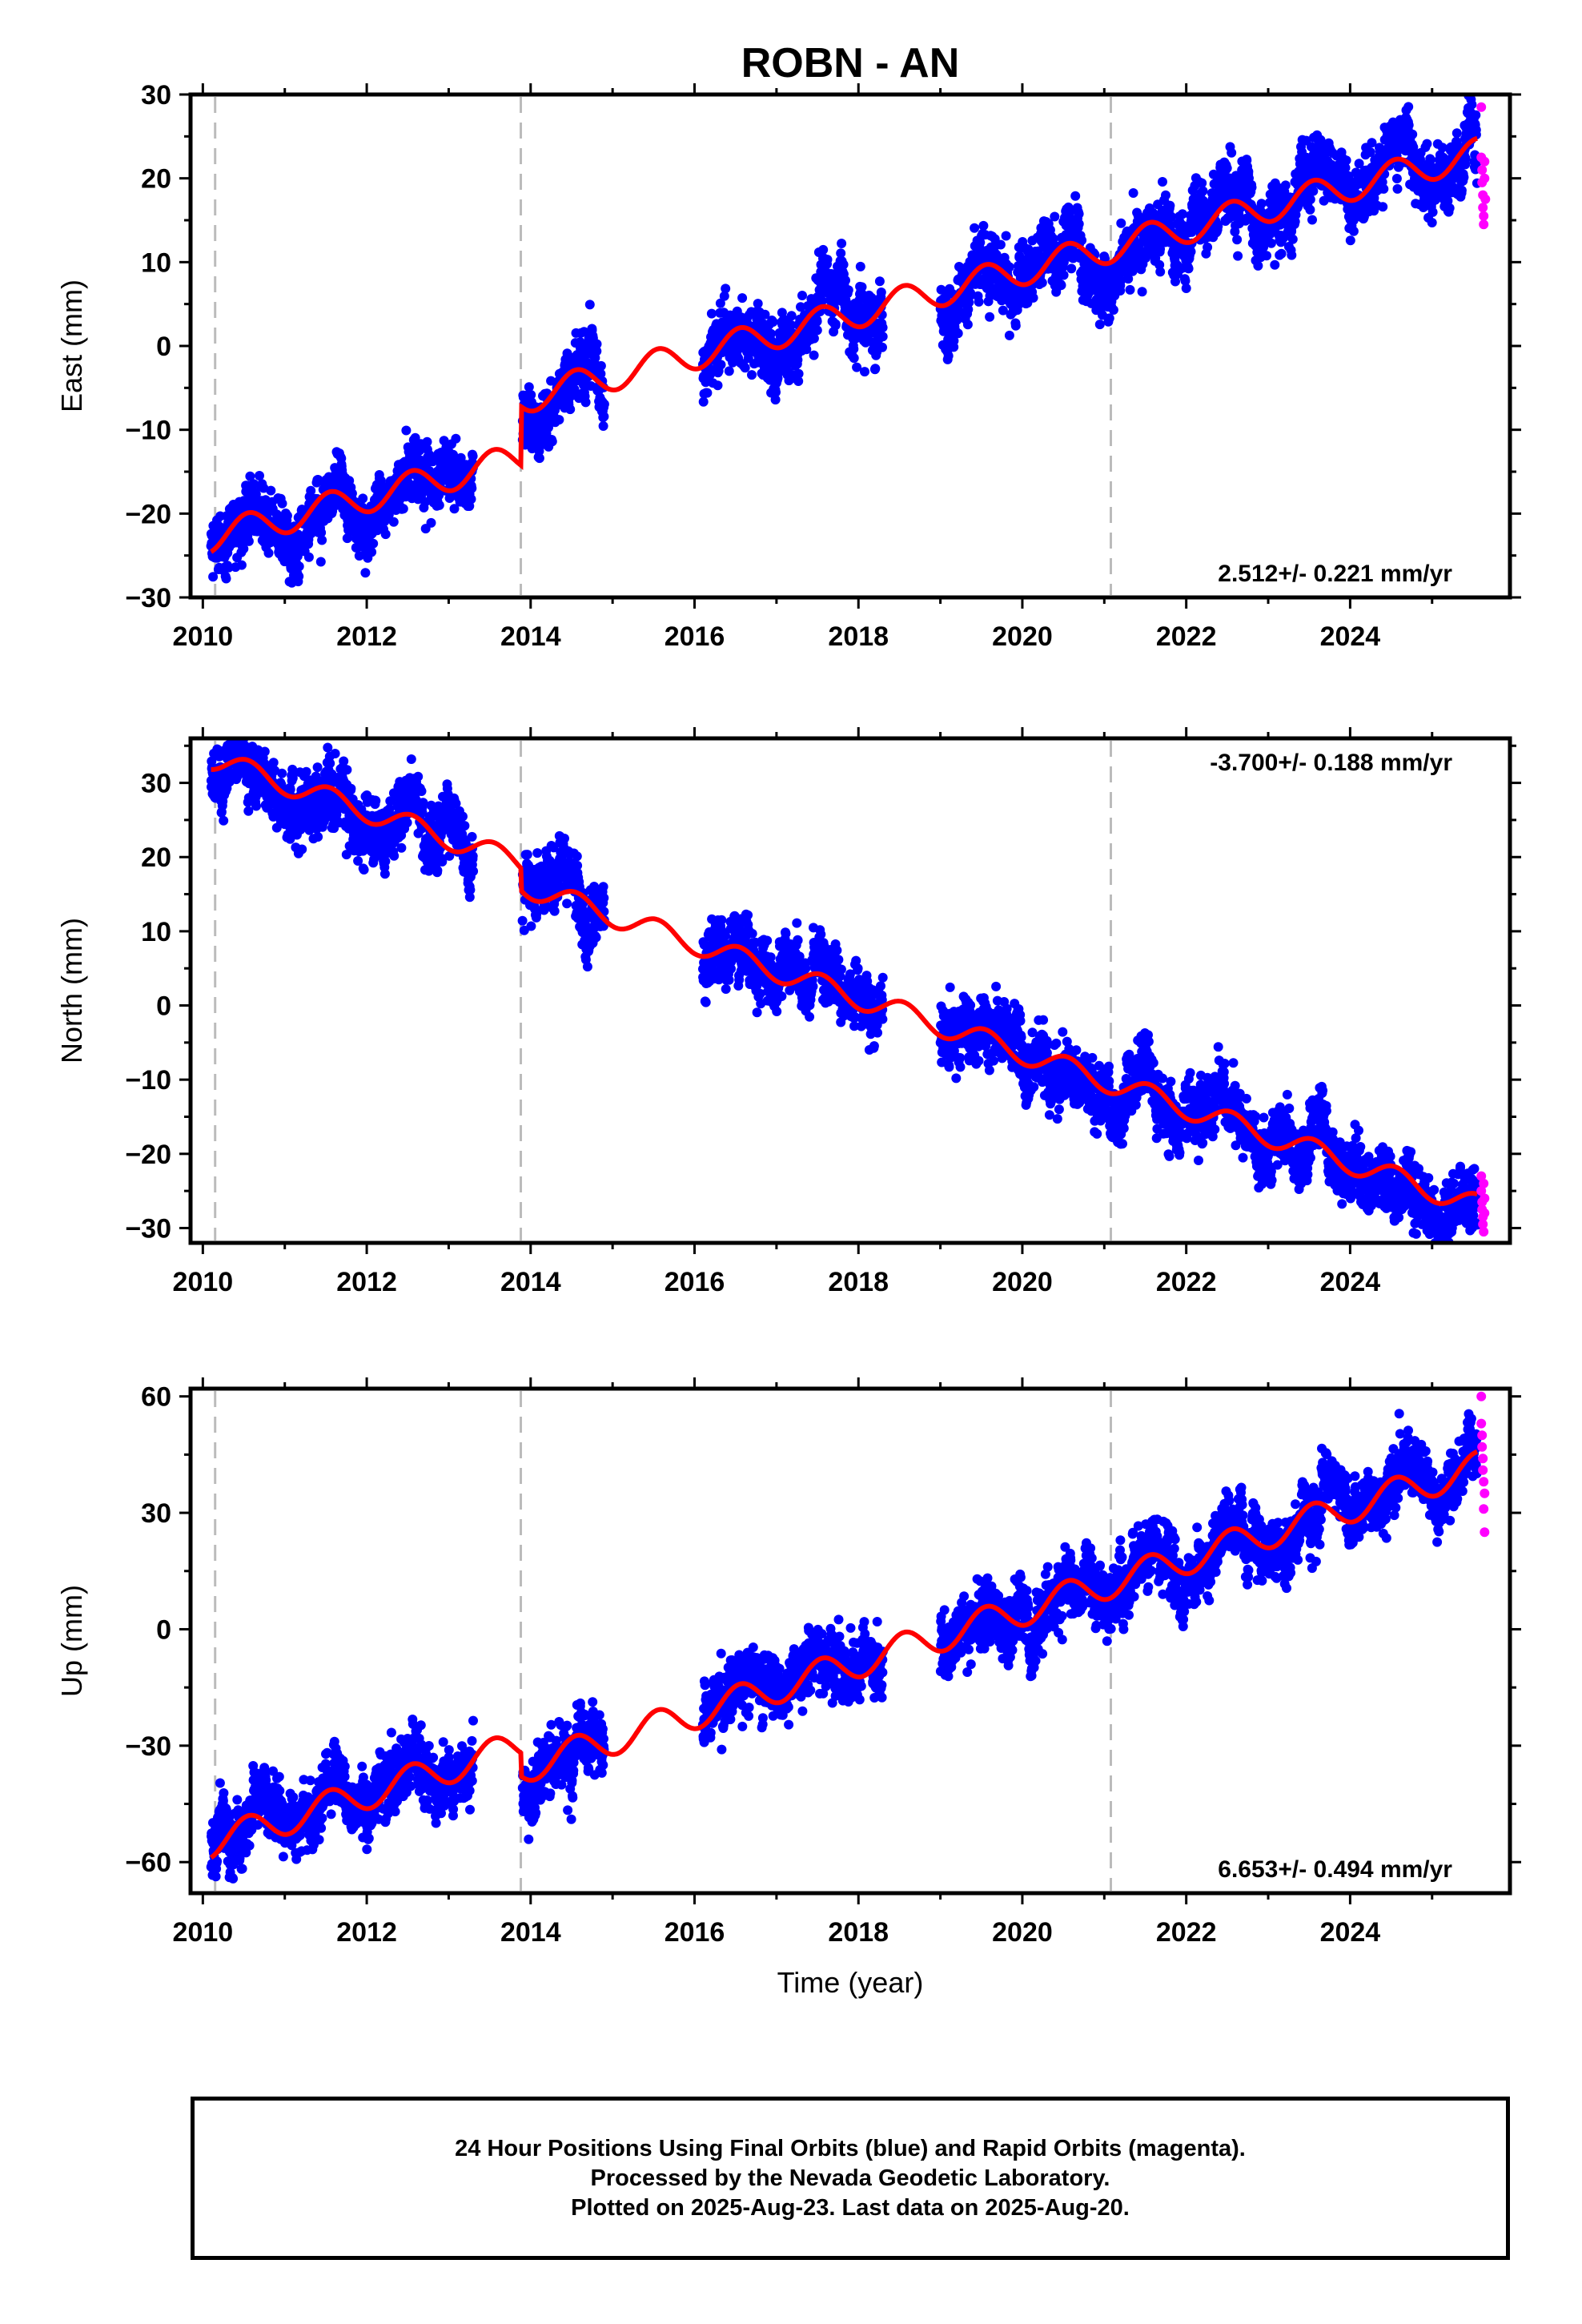  I want to click on x-tick-label: 2012, so click(366, 636).